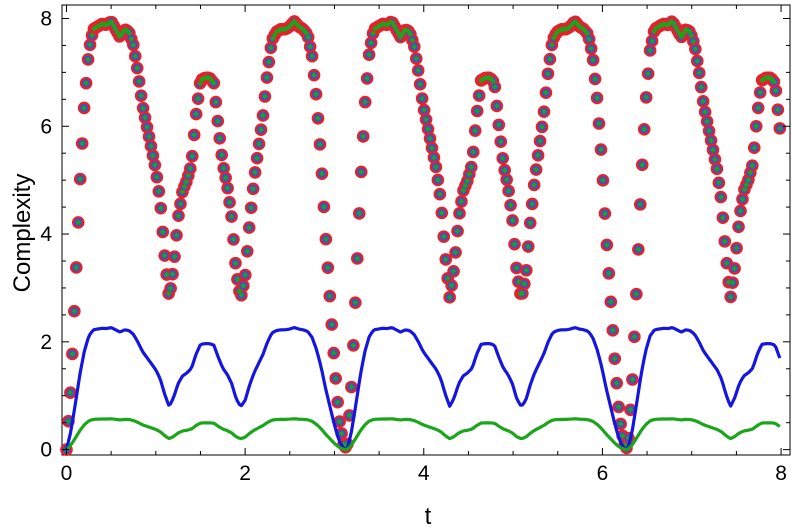 This screenshot has width=793, height=531. I want to click on x-tick-label: 6, so click(603, 473).